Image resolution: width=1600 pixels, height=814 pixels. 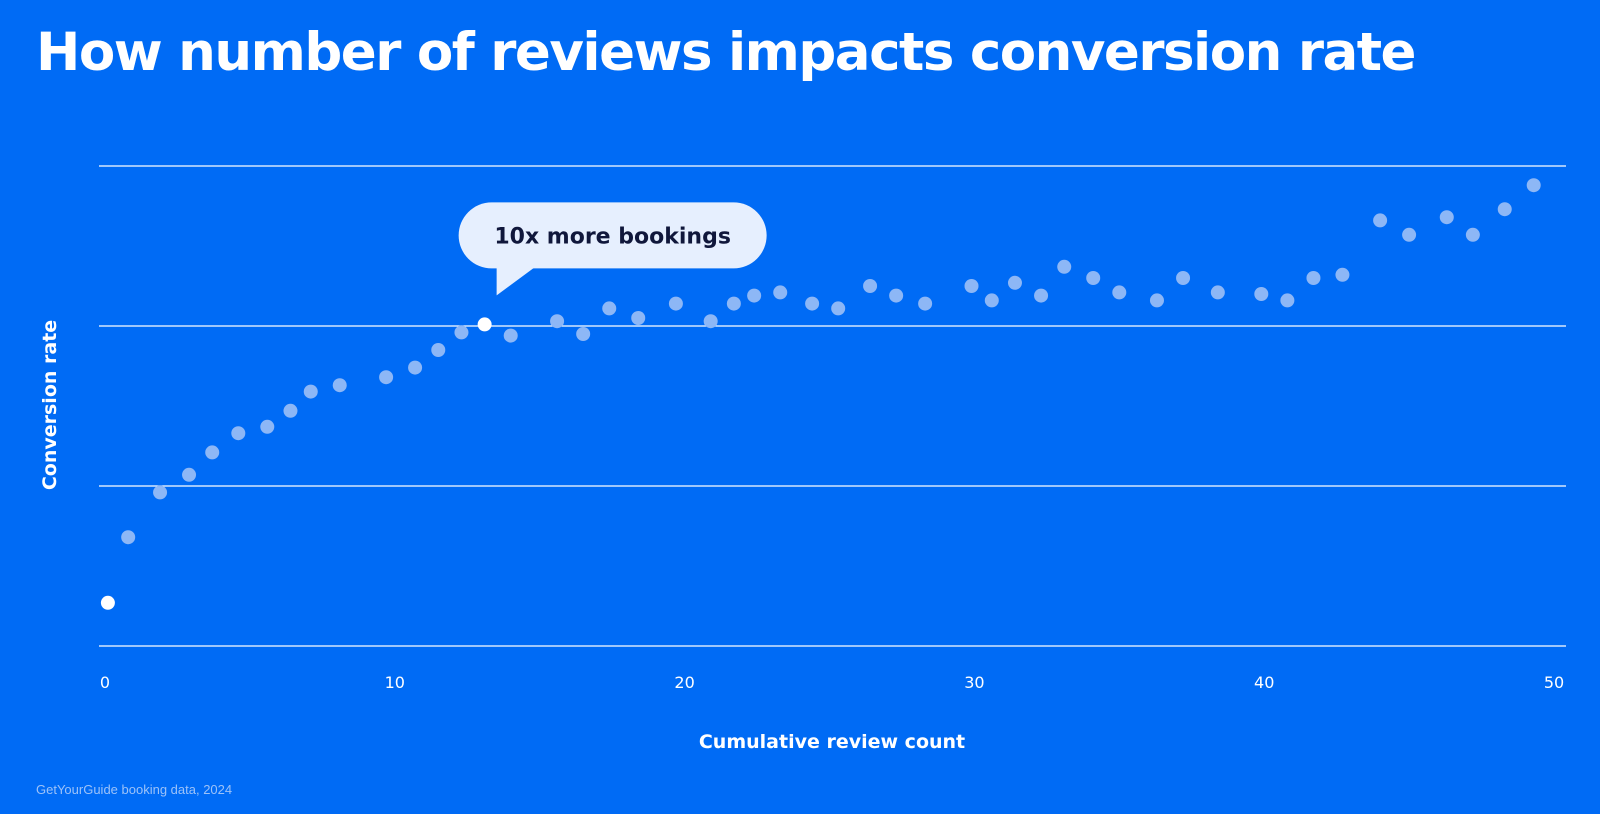 I want to click on x-tick-label: 0, so click(x=105, y=682).